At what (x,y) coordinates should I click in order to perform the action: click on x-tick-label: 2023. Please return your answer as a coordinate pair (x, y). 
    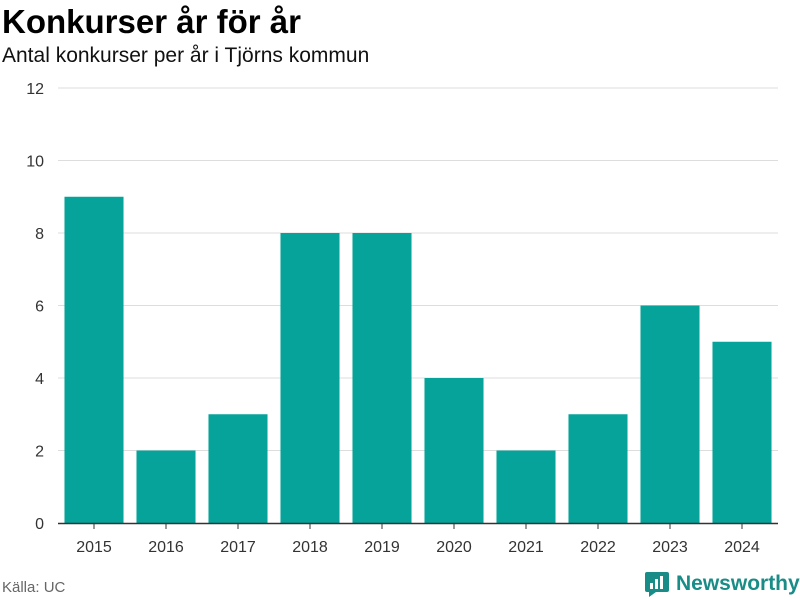
    Looking at the image, I should click on (670, 547).